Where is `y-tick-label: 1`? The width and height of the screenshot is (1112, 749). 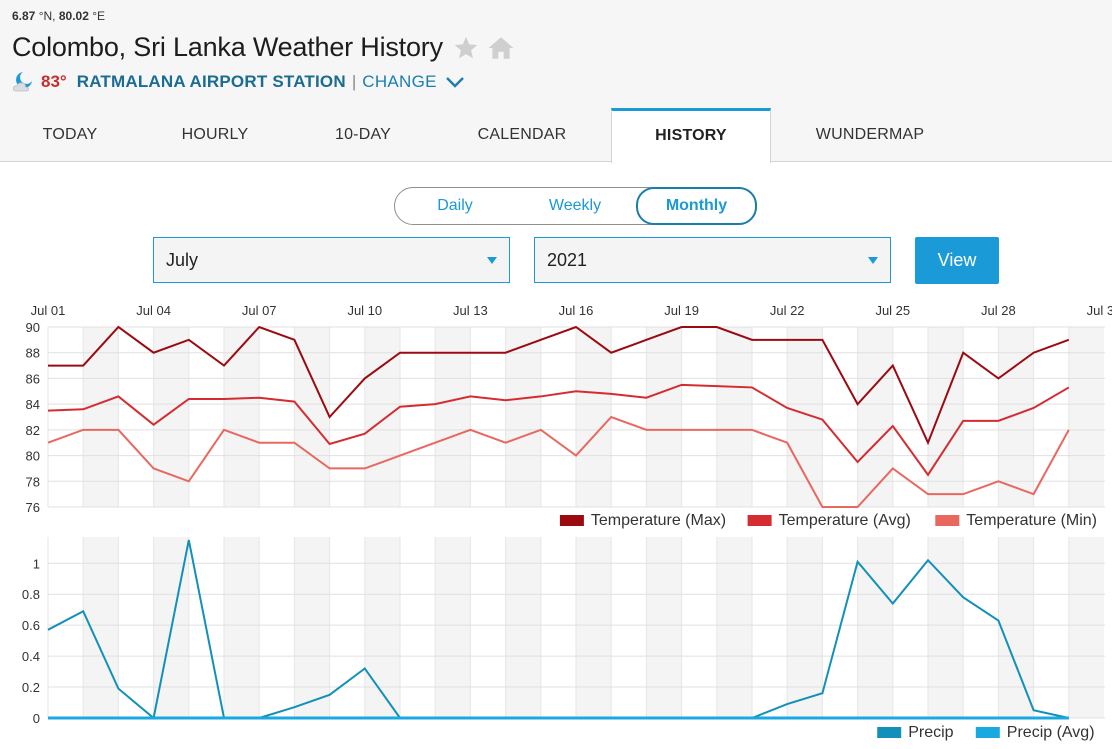
y-tick-label: 1 is located at coordinates (36, 563).